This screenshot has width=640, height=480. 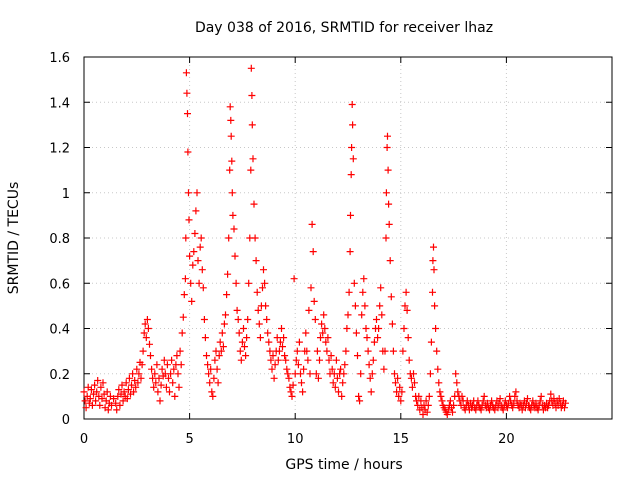 What do you see at coordinates (59, 330) in the screenshot?
I see `y-tick-label: 0.4` at bounding box center [59, 330].